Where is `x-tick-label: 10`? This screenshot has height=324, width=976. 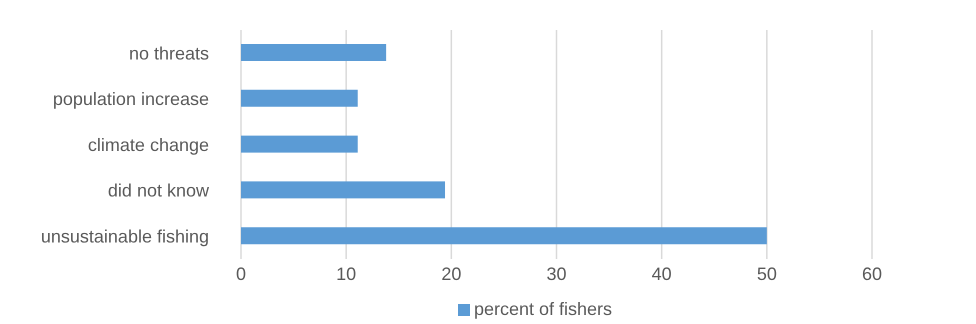
x-tick-label: 10 is located at coordinates (346, 274).